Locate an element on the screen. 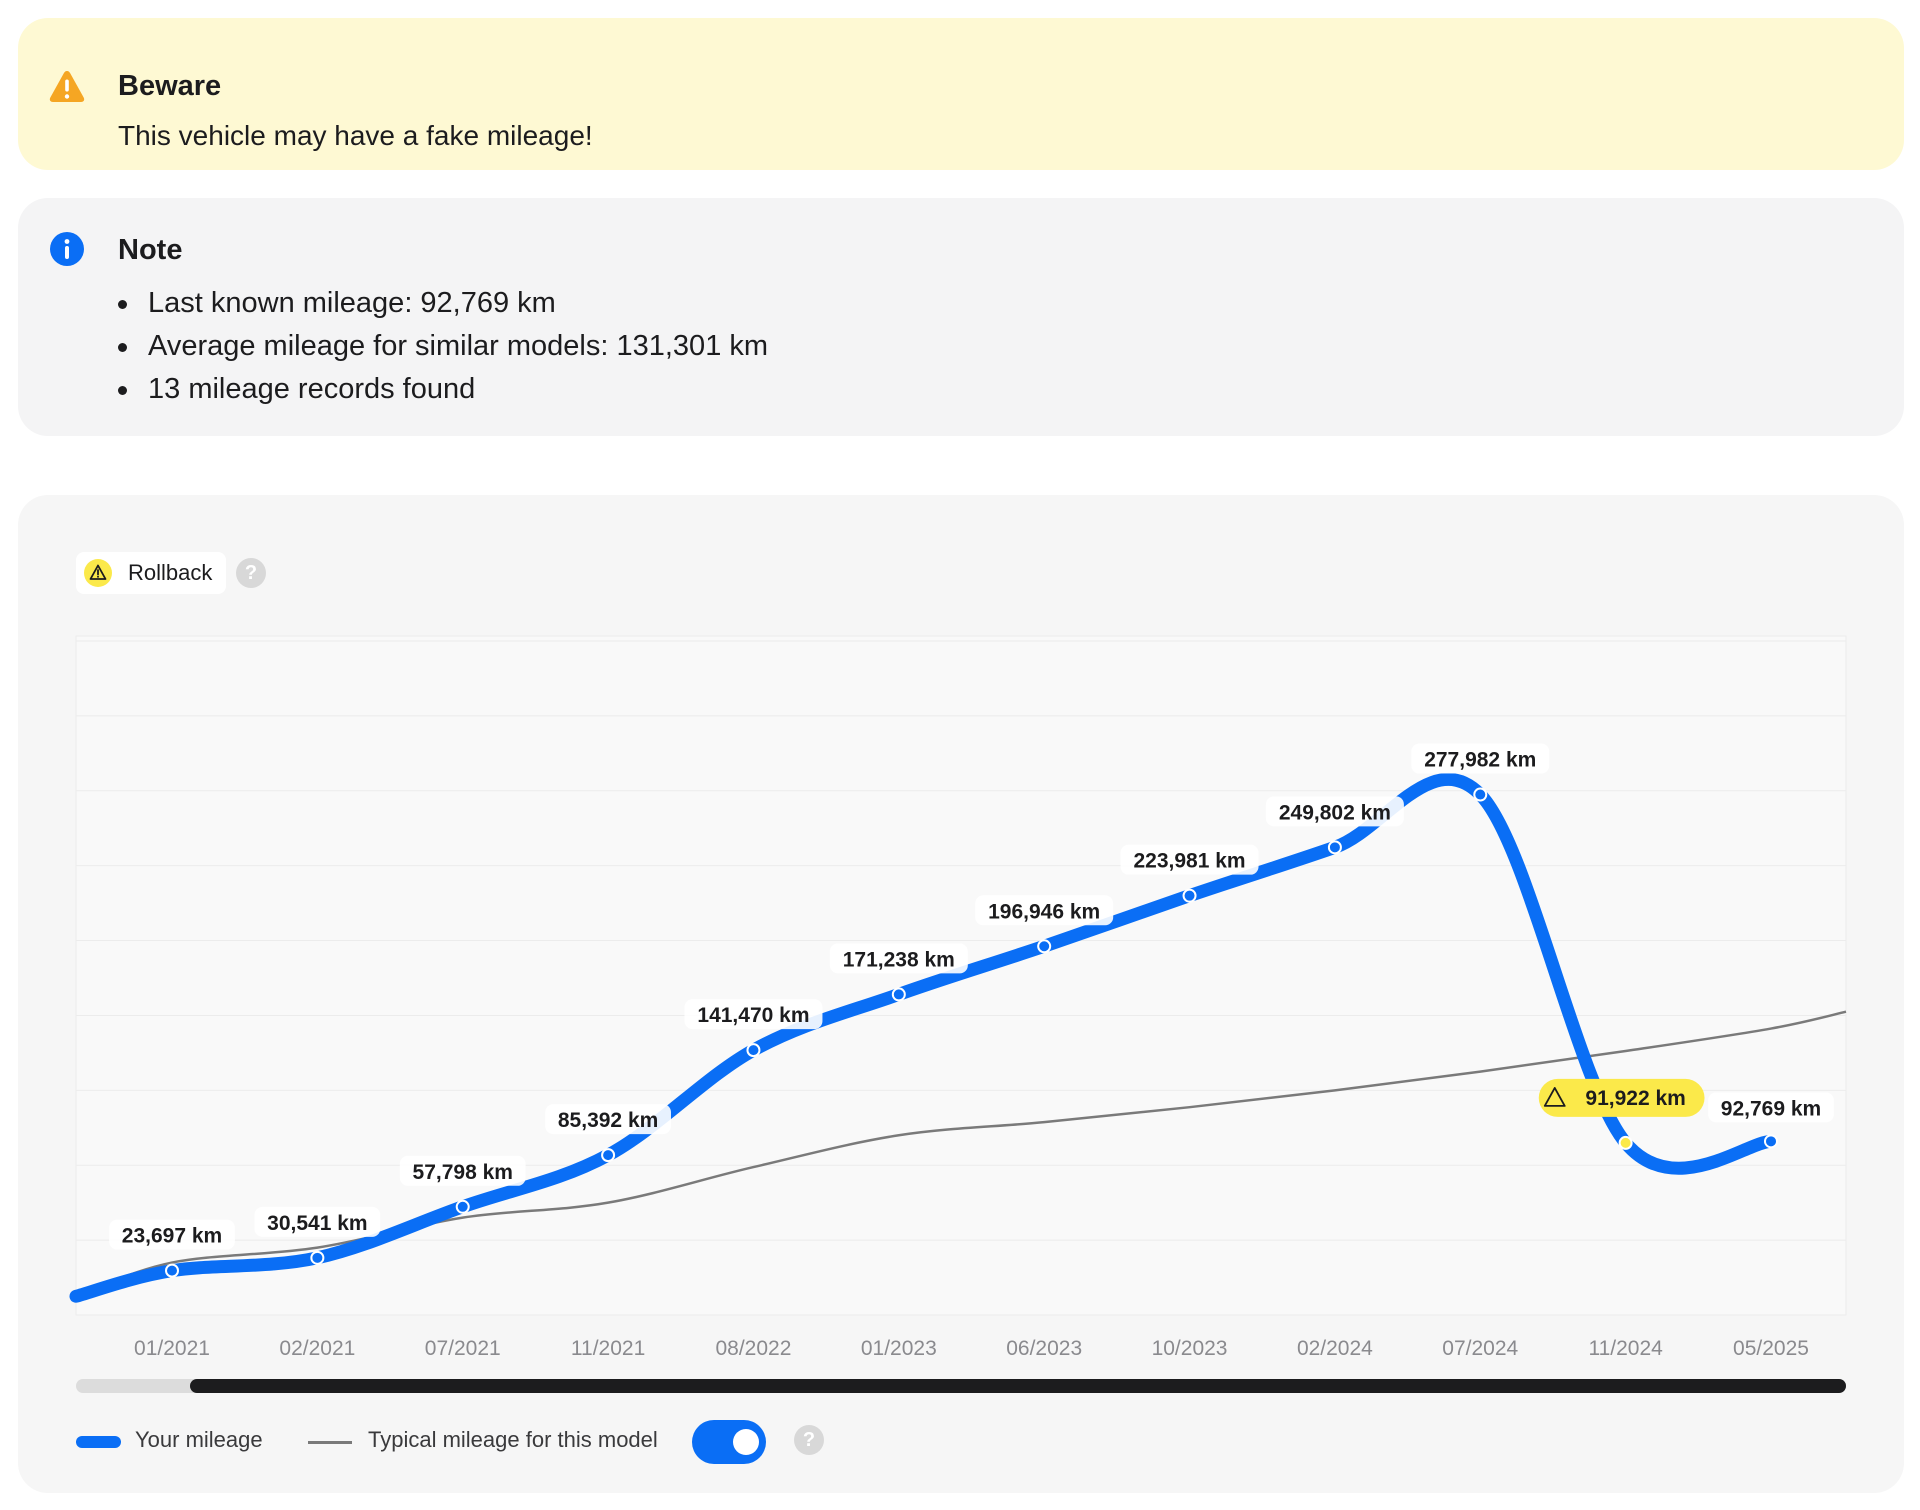 The image size is (1920, 1510). data-label: 249,802 km is located at coordinates (1335, 812).